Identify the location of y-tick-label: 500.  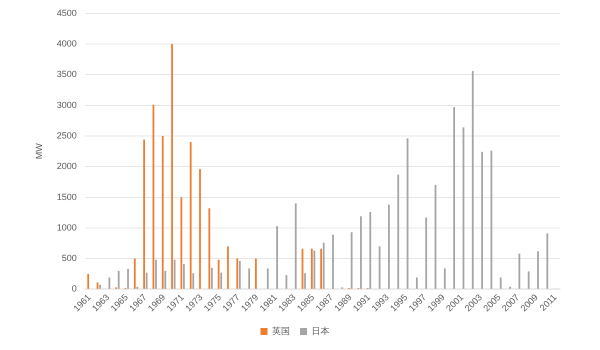
(69, 258).